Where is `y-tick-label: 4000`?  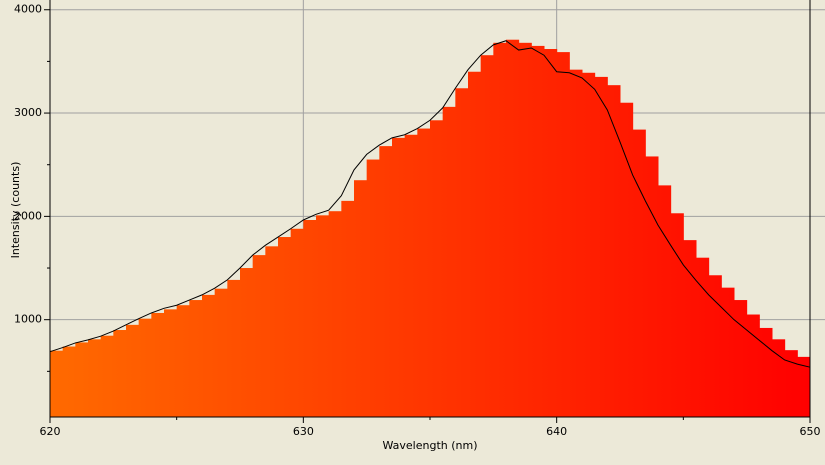 y-tick-label: 4000 is located at coordinates (28, 9).